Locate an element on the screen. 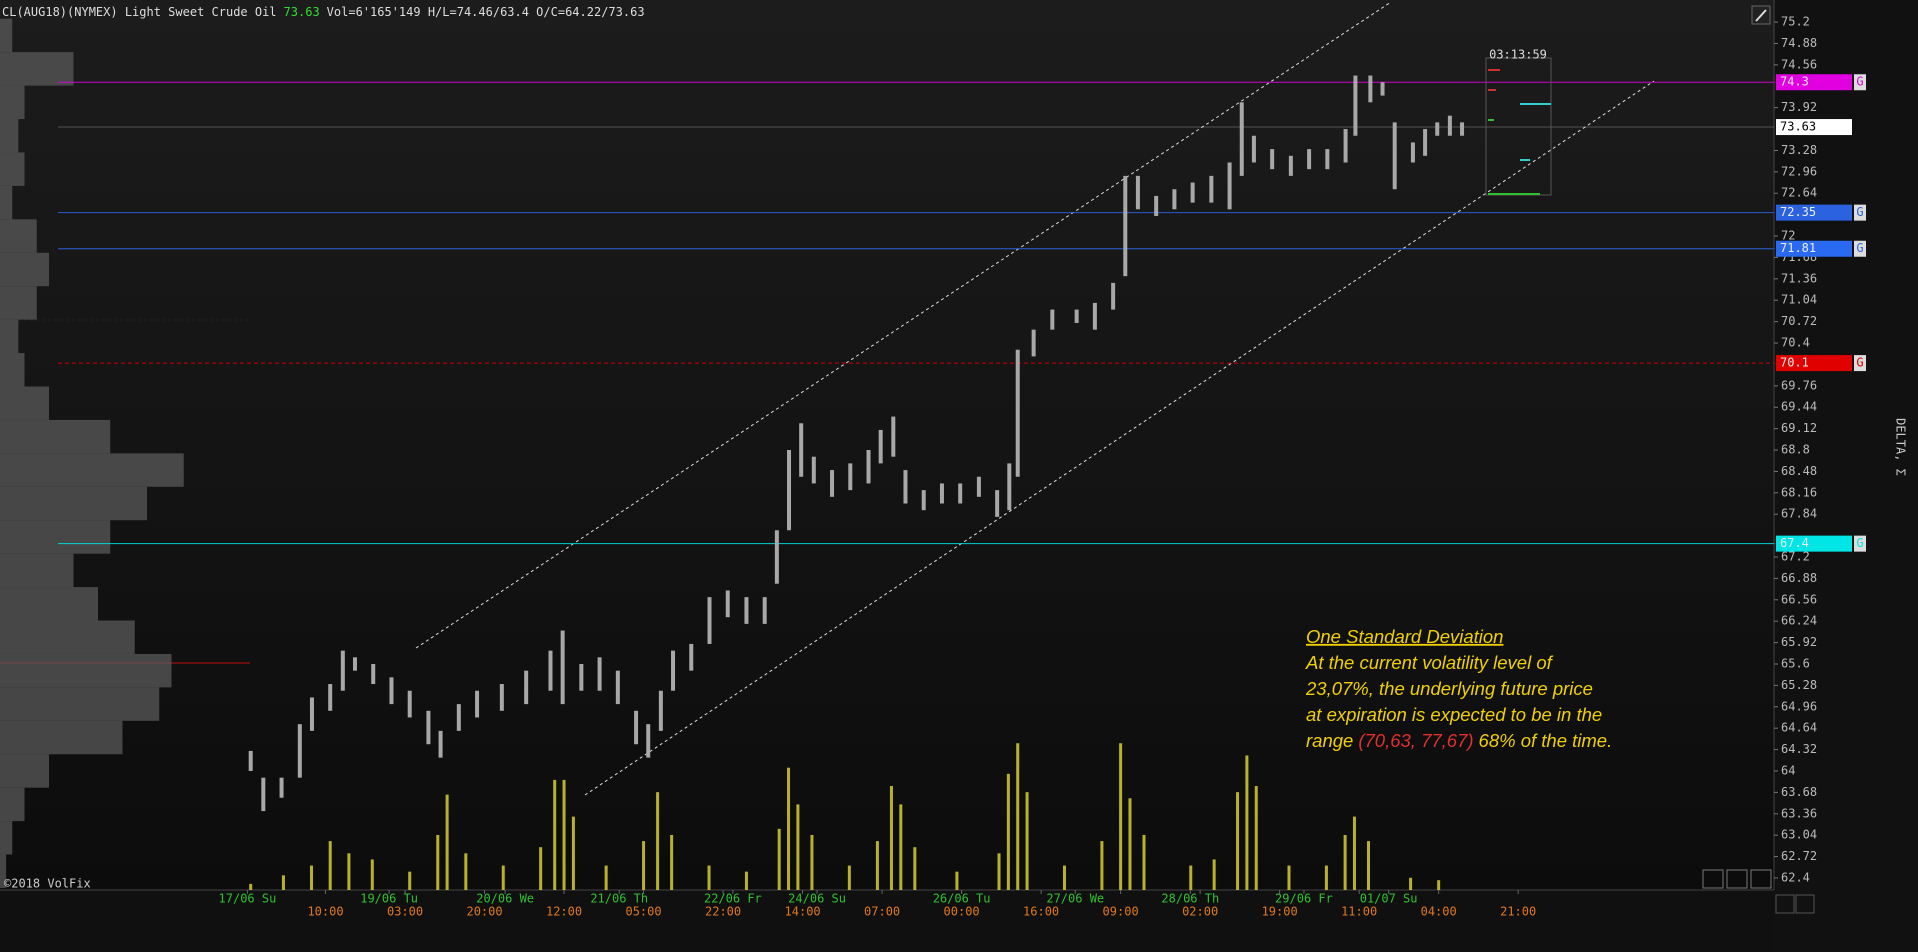 The image size is (1918, 952). annotation-line: range (70,63, 77,67) 68% of the time. is located at coordinates (1459, 740).